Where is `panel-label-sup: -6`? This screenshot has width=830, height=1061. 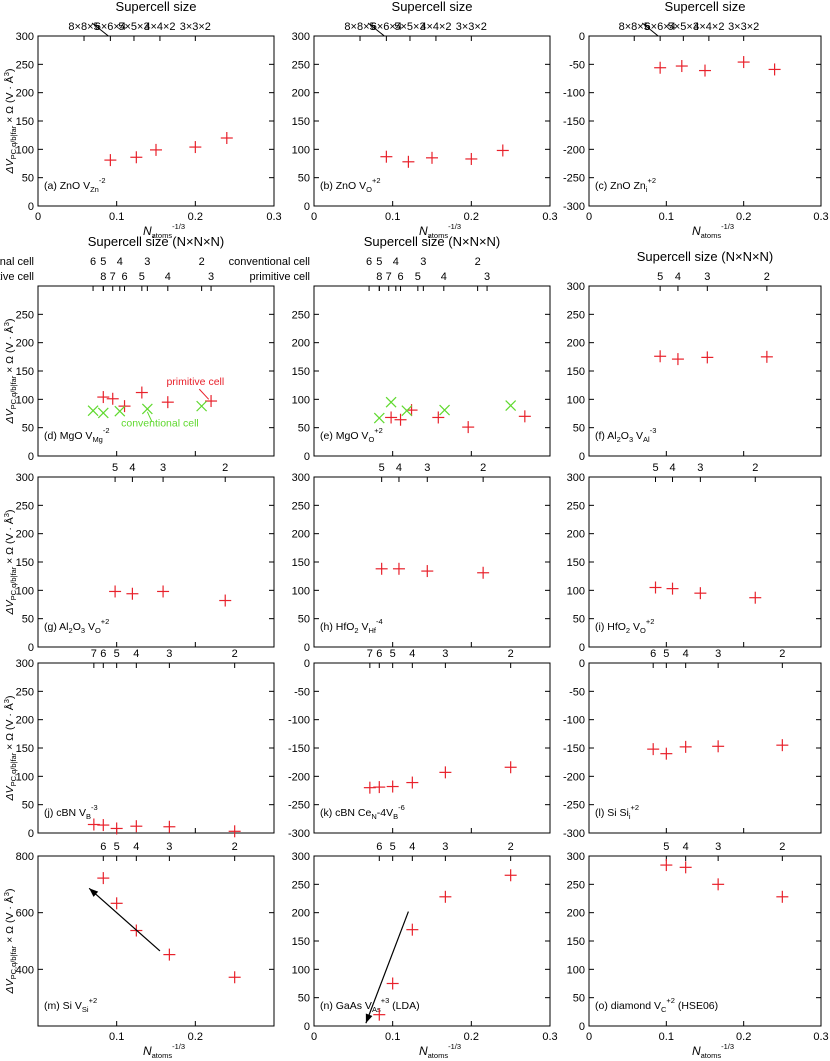
panel-label-sup: -6 is located at coordinates (401, 807).